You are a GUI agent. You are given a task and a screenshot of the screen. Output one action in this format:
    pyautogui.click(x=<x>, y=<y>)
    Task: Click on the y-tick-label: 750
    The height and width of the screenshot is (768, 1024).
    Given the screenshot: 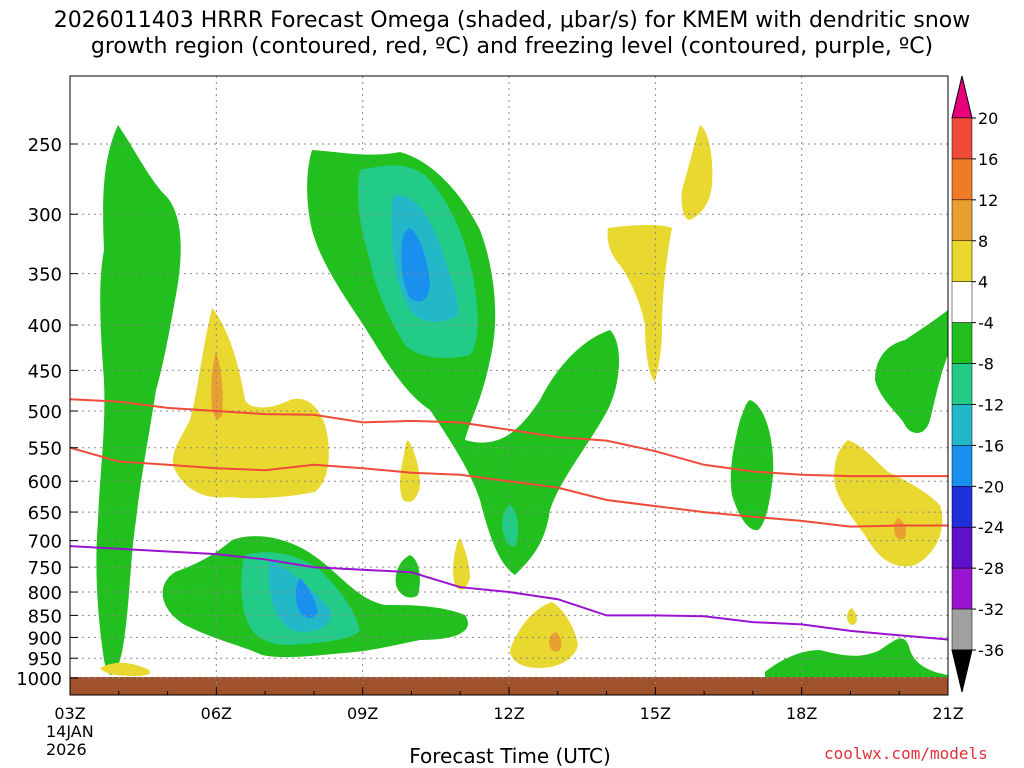 What is the action you would take?
    pyautogui.click(x=45, y=568)
    